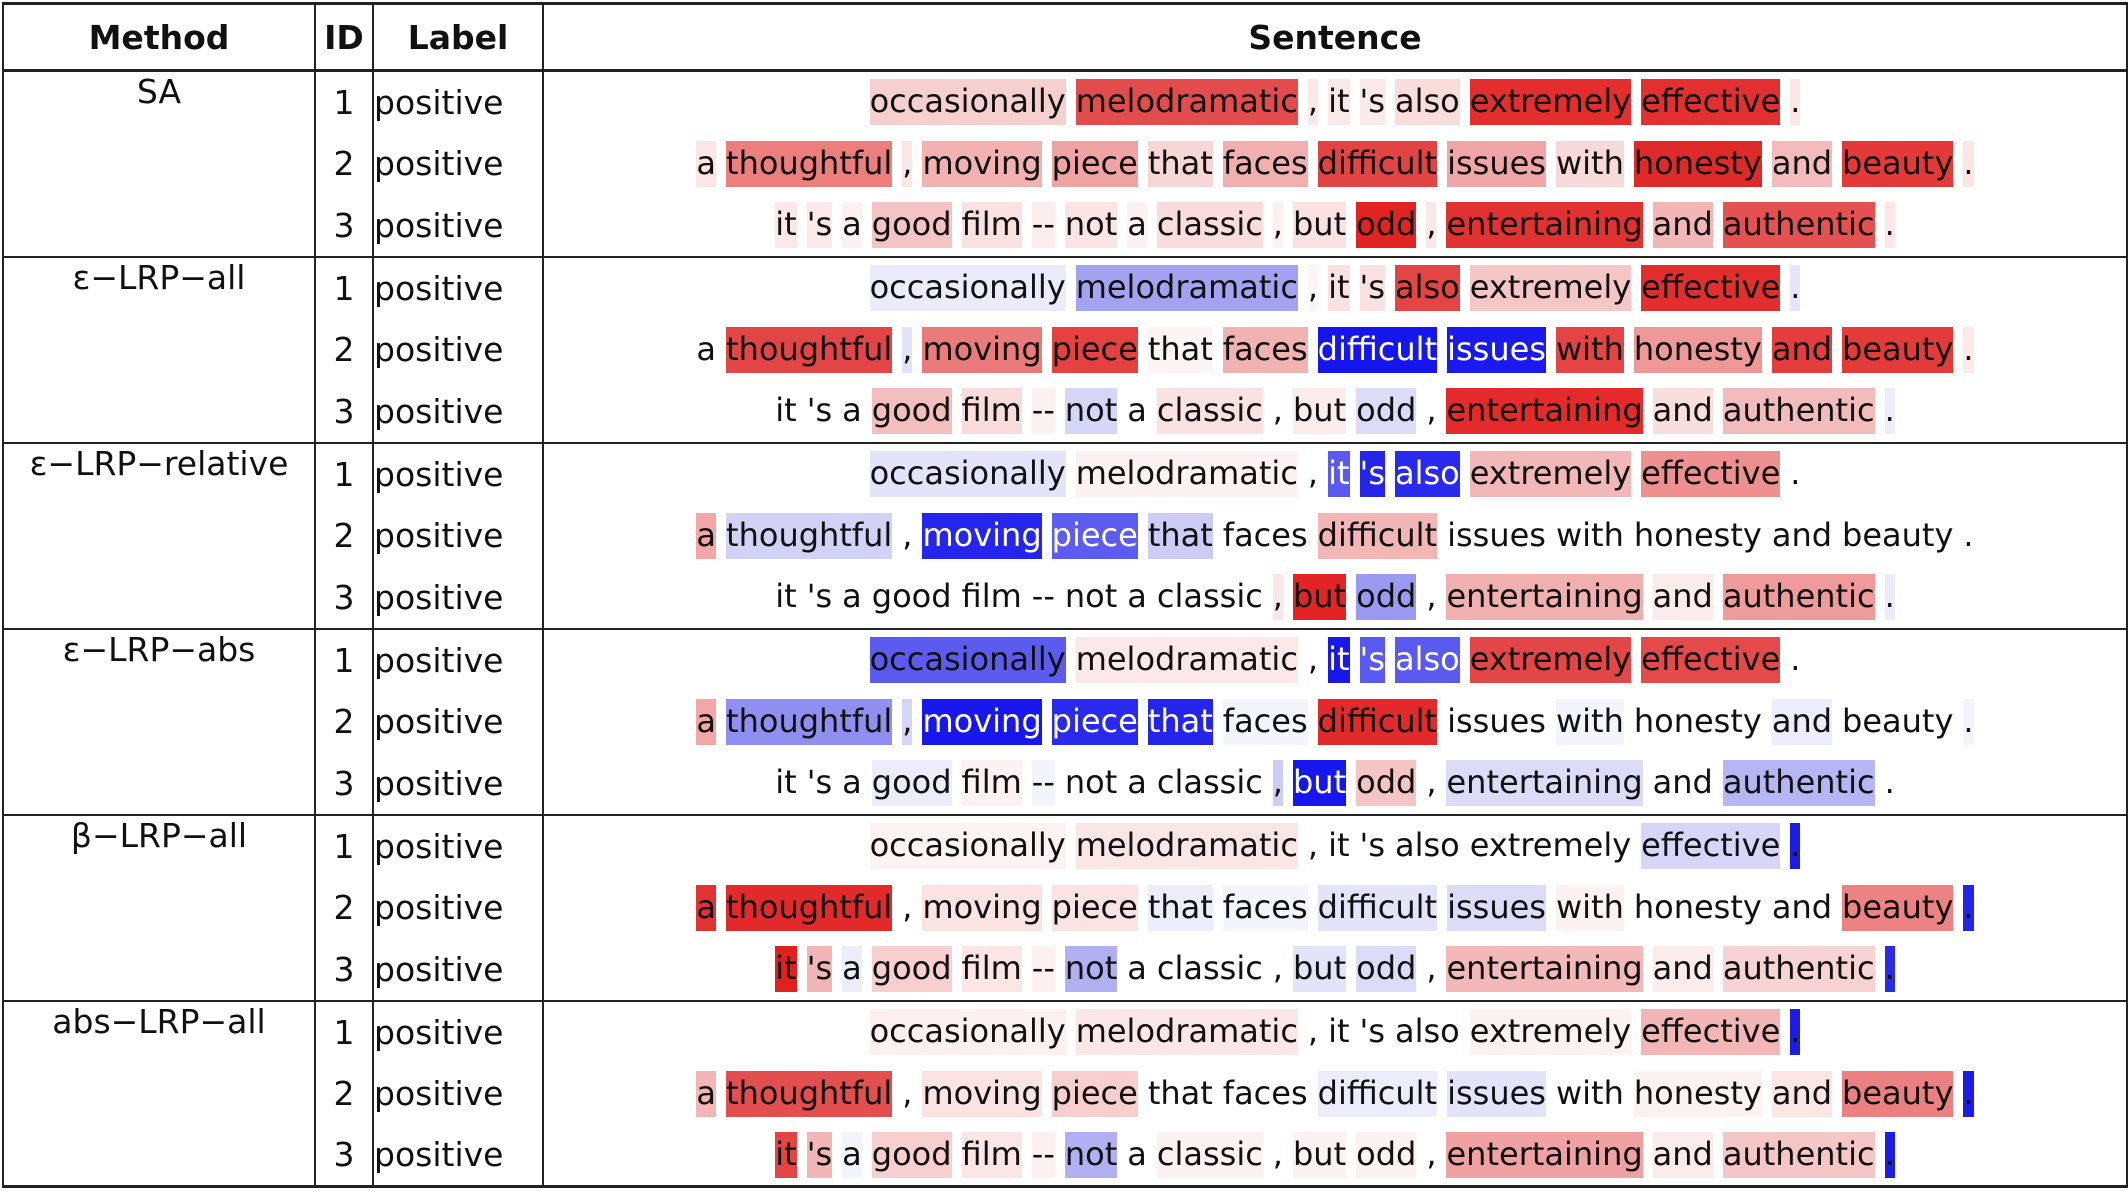  What do you see at coordinates (159, 1093) in the screenshot?
I see `method-name: abs−LRP−all` at bounding box center [159, 1093].